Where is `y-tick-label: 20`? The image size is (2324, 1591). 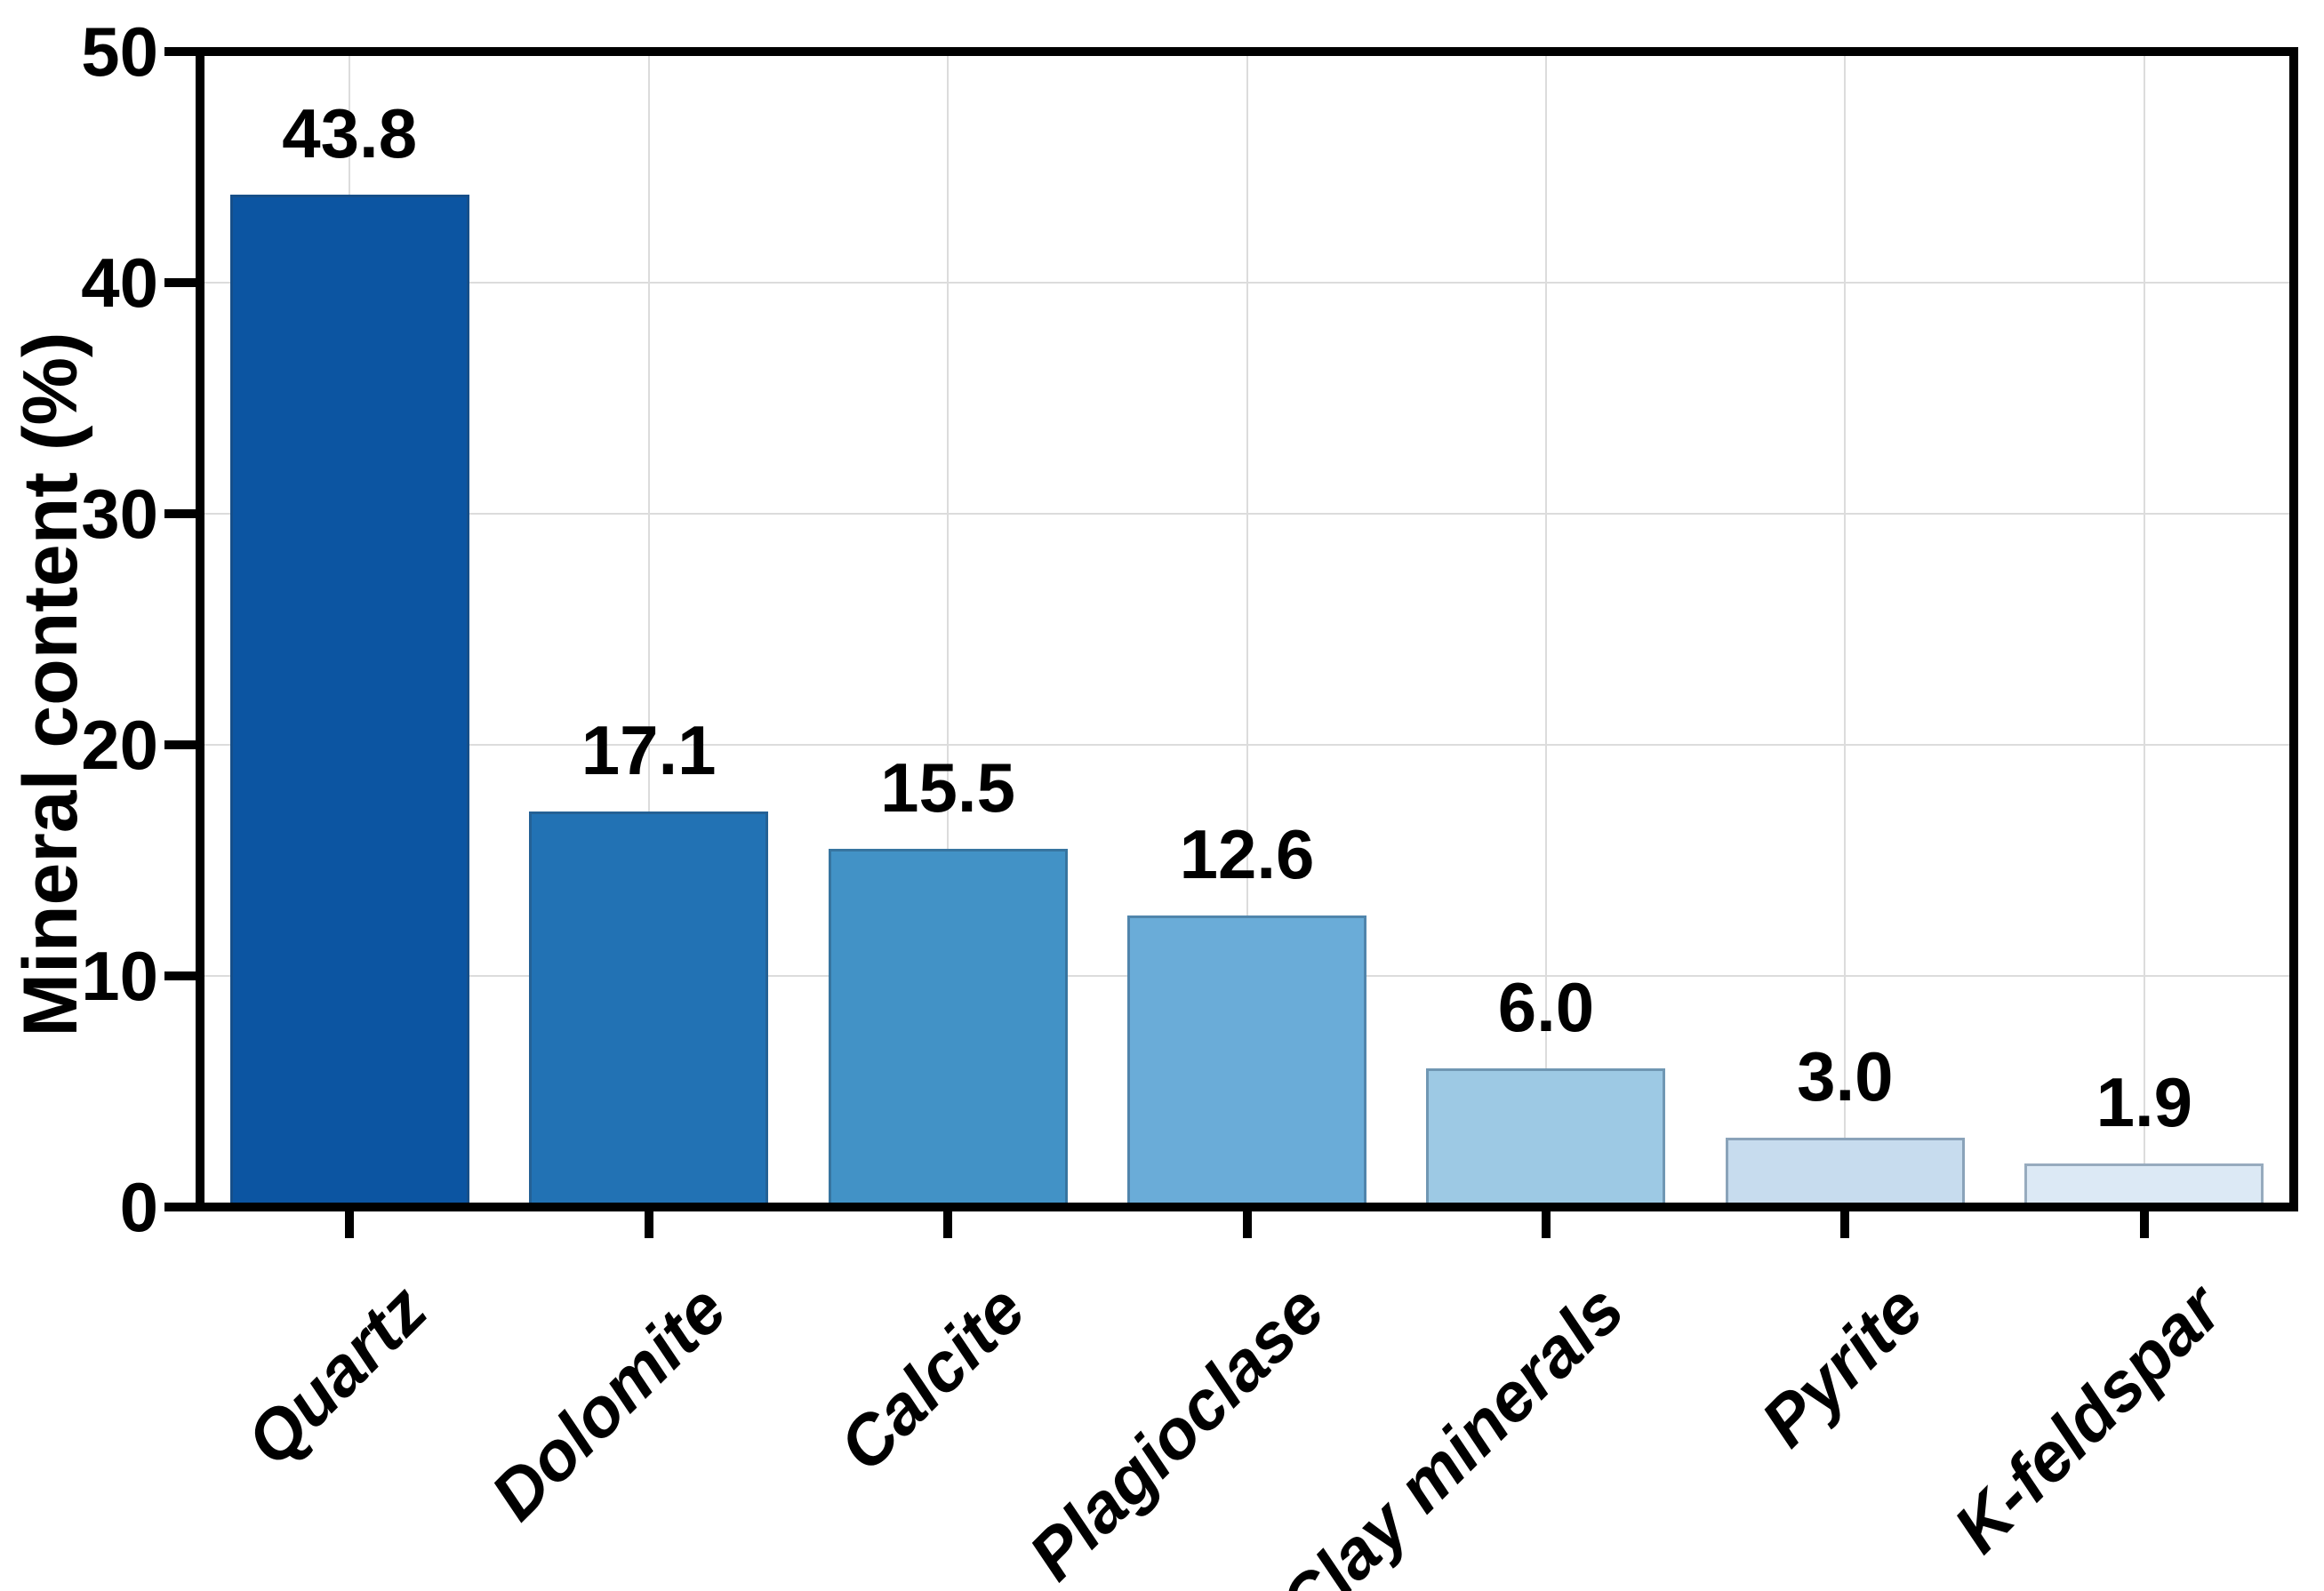 y-tick-label: 20 is located at coordinates (119, 745).